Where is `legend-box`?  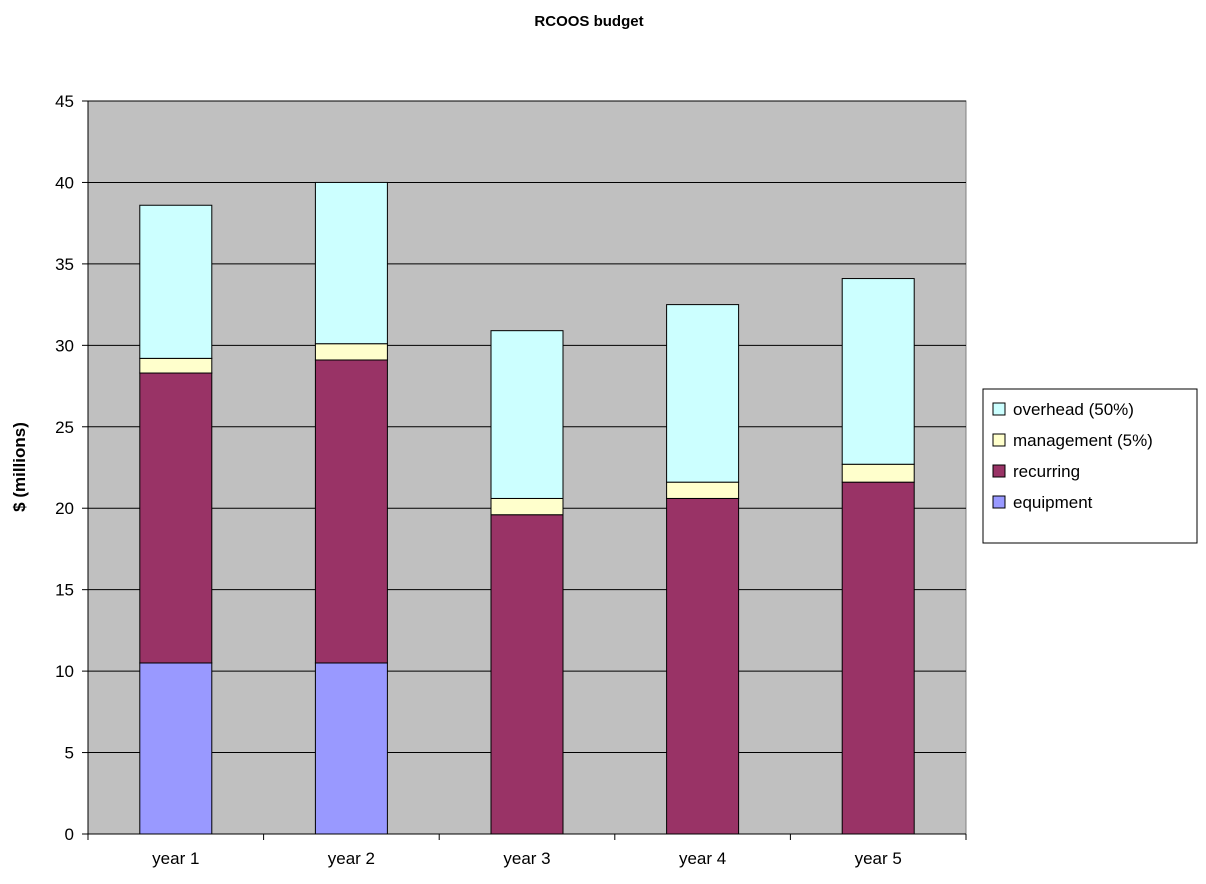
legend-box is located at coordinates (1090, 466).